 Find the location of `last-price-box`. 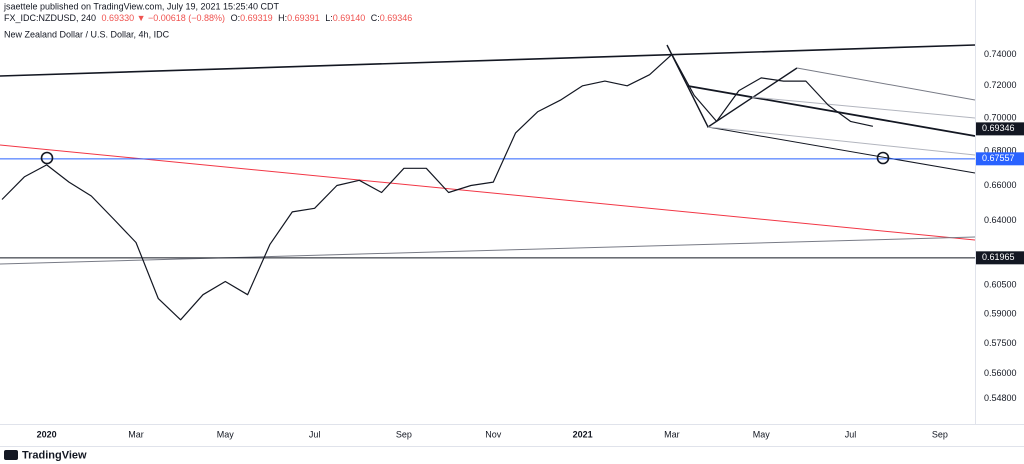

last-price-box is located at coordinates (1000, 129).